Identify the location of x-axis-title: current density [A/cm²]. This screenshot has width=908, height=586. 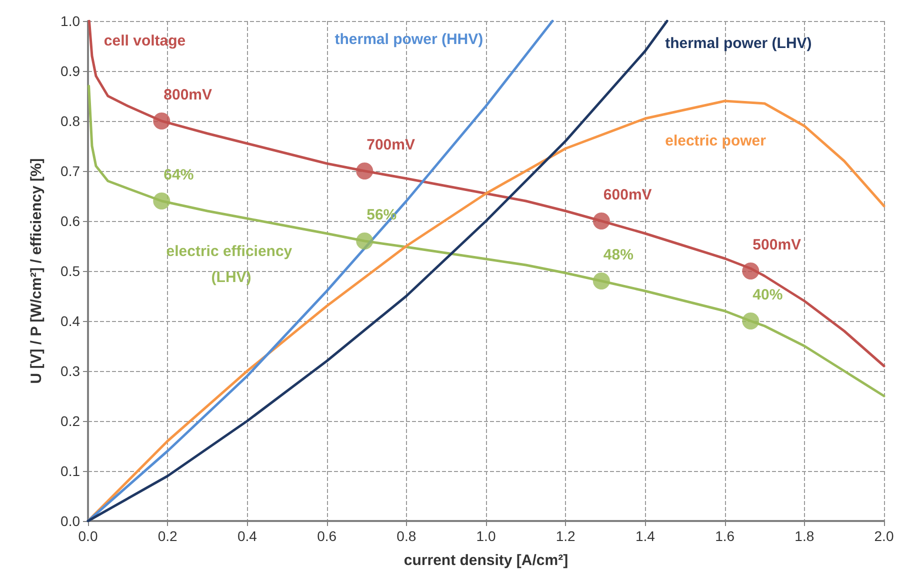
(486, 560).